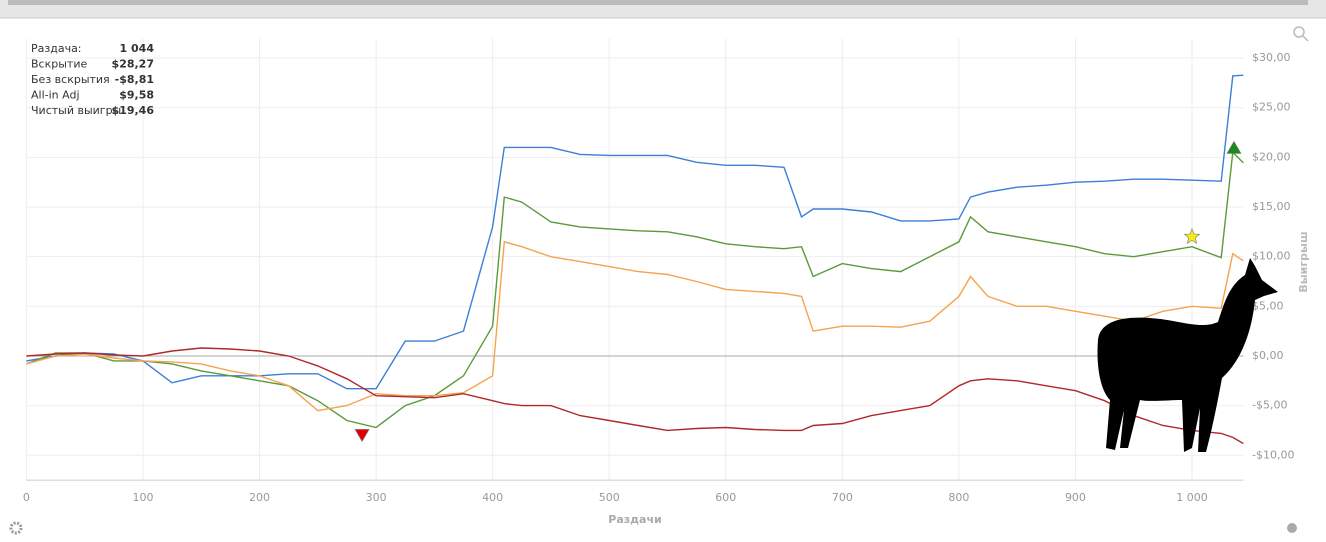 This screenshot has height=542, width=1326. I want to click on x-tick-label: 300, so click(376, 497).